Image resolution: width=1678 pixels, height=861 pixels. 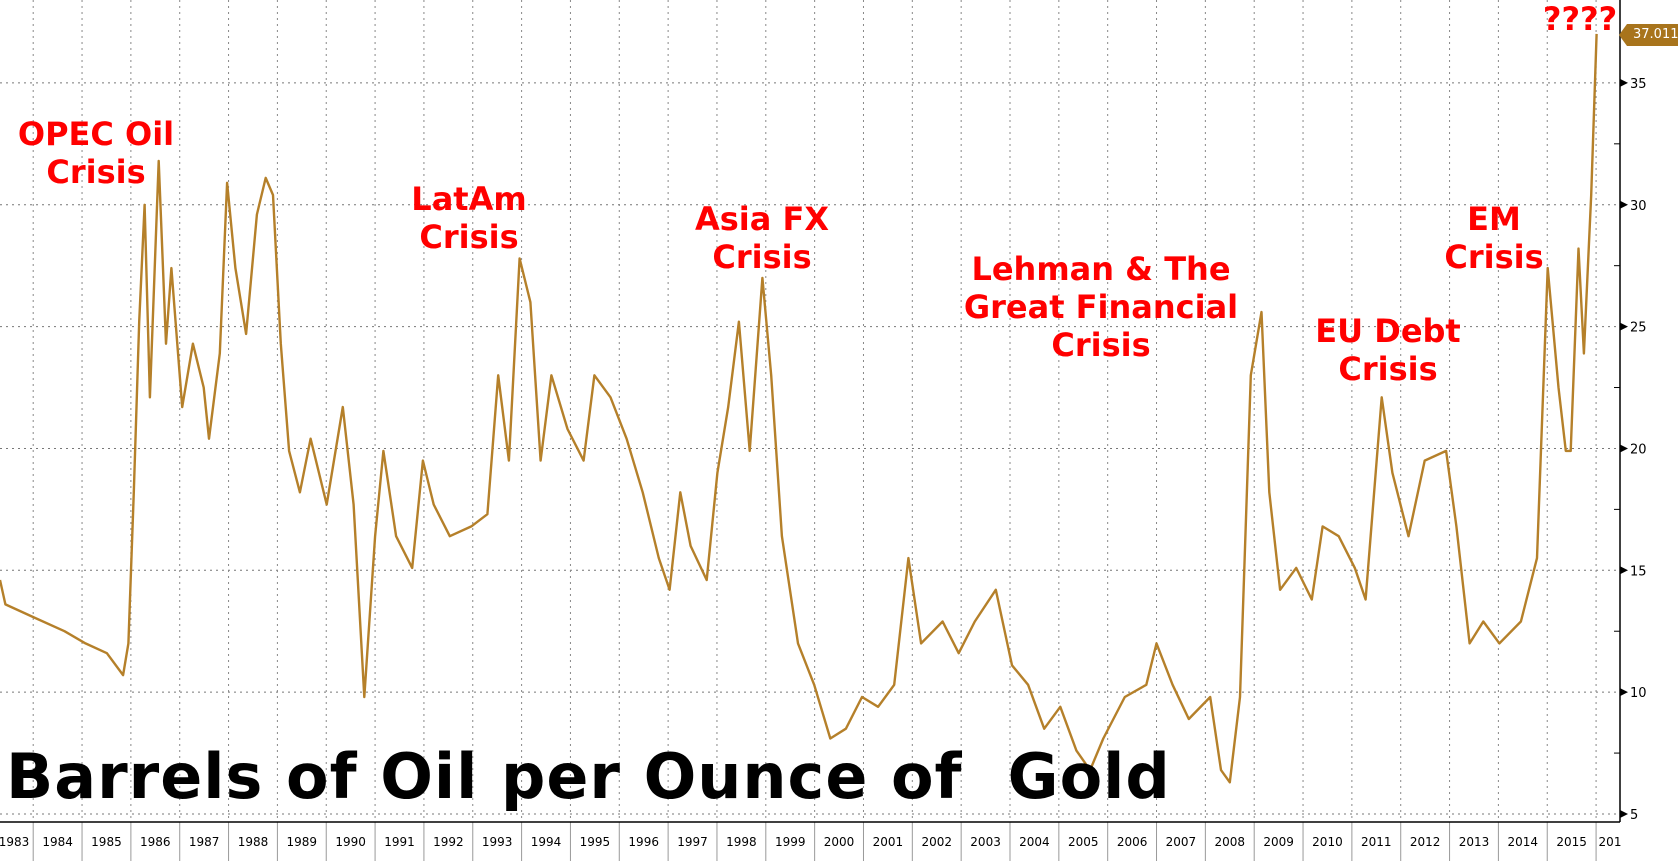 I want to click on annotation-label: EU Debt Crisis, so click(x=1387, y=350).